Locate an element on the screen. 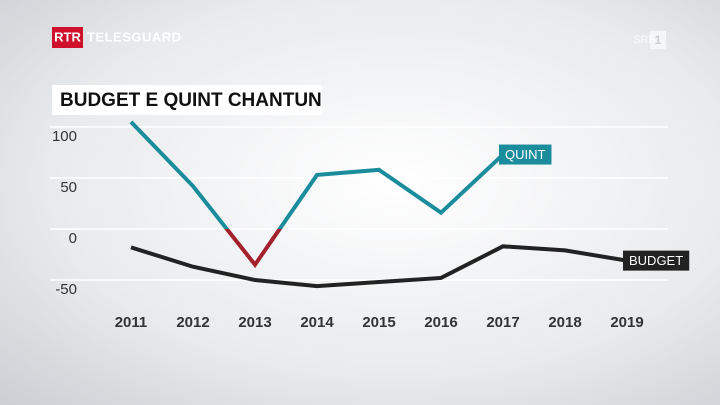 Image resolution: width=720 pixels, height=405 pixels. y-tick-label: 100 is located at coordinates (64, 136).